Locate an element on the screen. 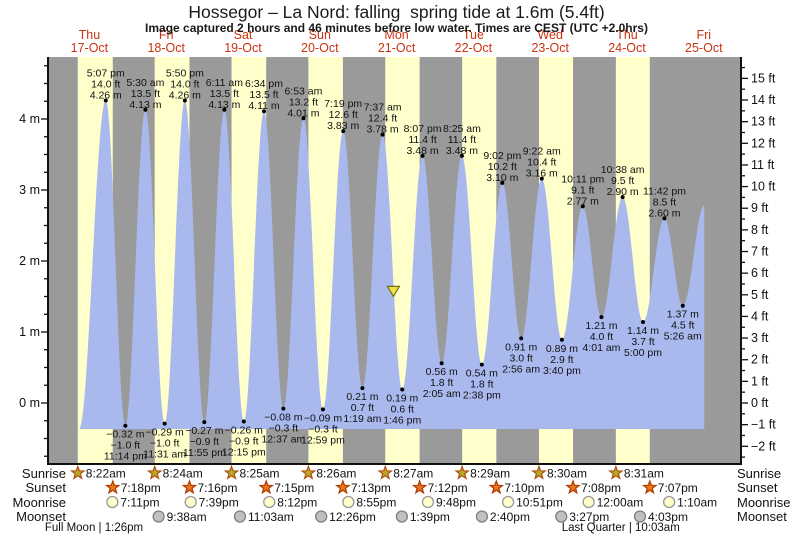  svg-text: 1 m is located at coordinates (29, 332).